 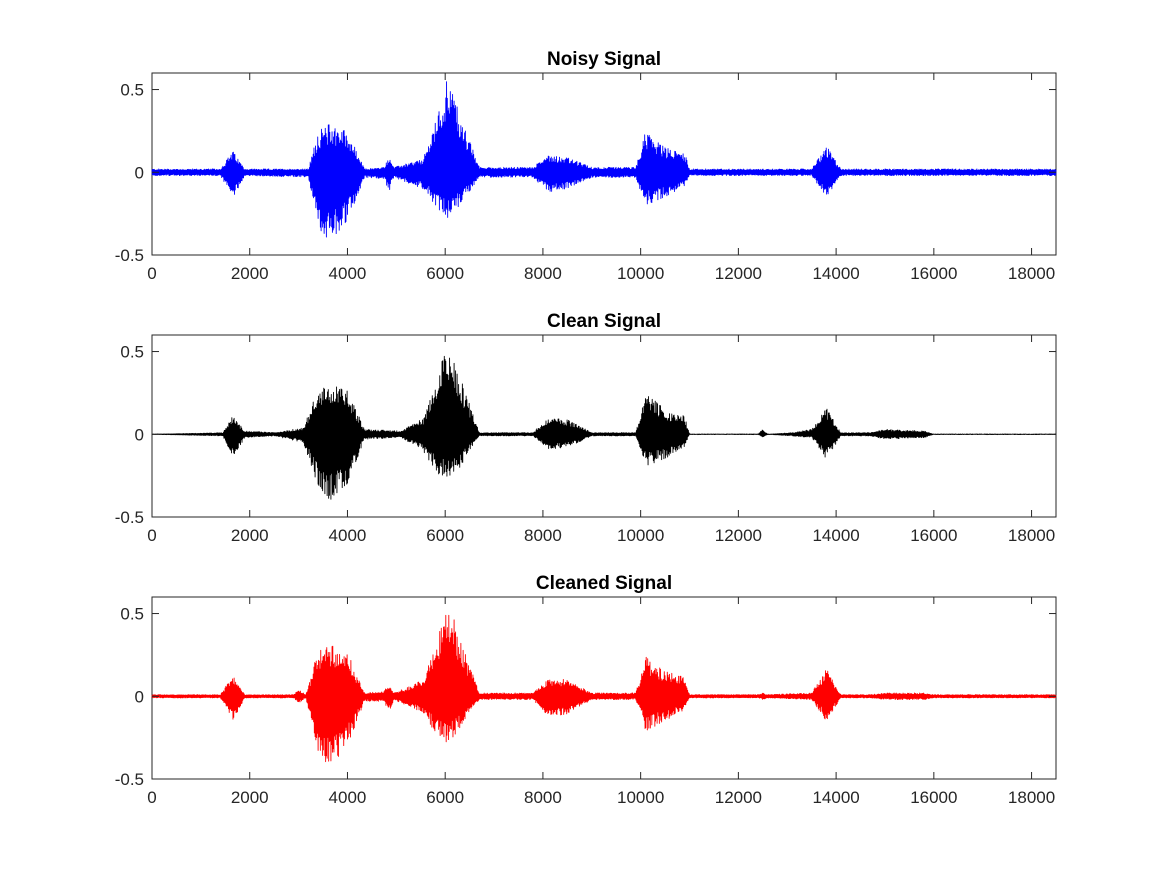 What do you see at coordinates (604, 59) in the screenshot?
I see `subplot-title: Noisy Signal` at bounding box center [604, 59].